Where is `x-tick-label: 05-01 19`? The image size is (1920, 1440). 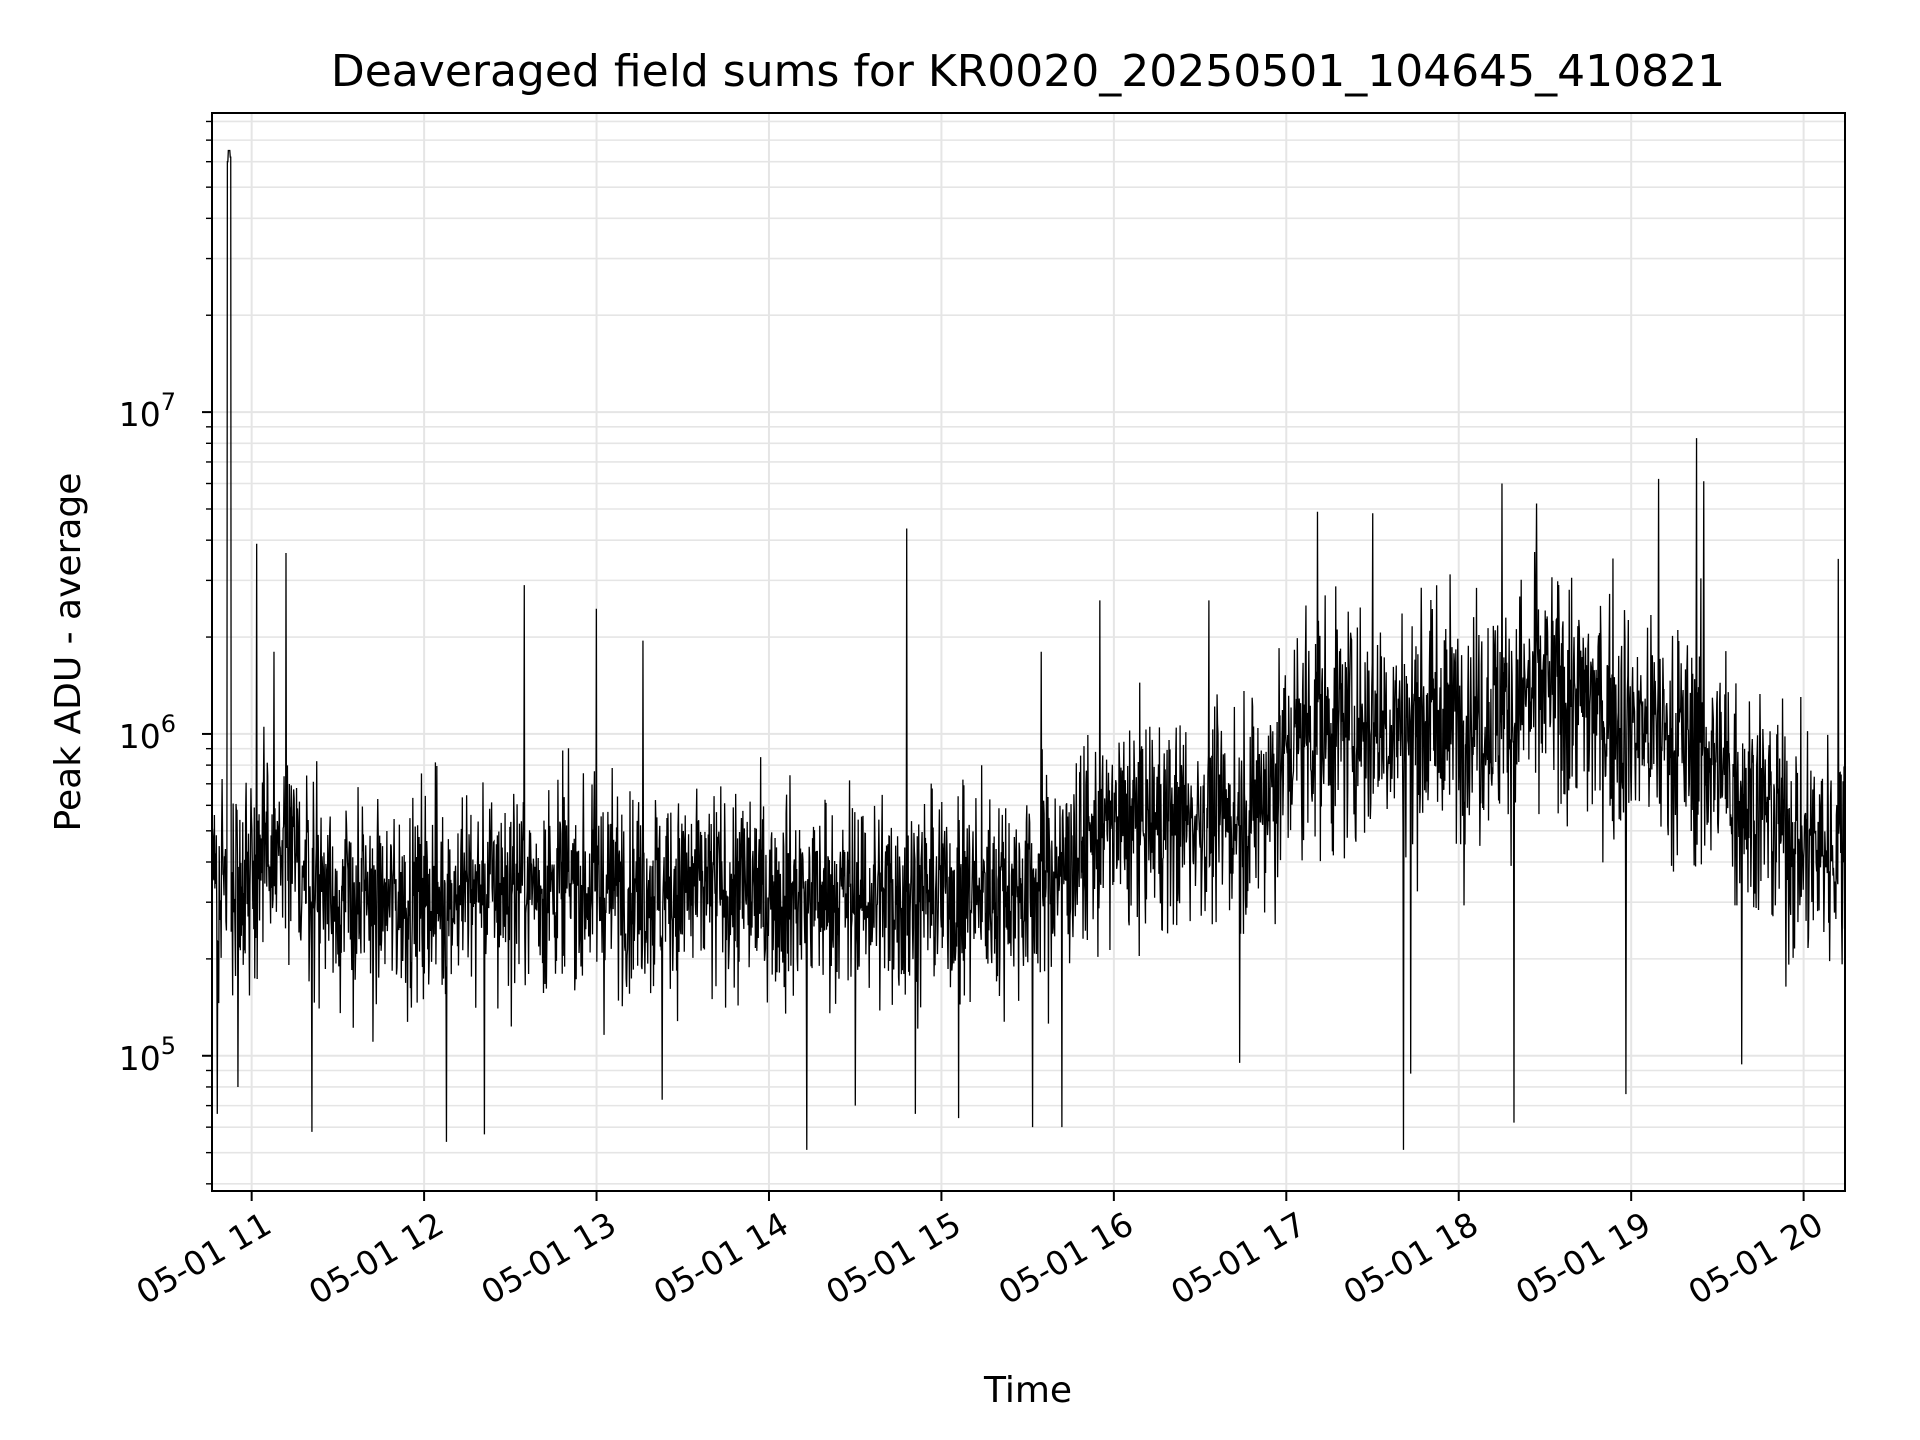
x-tick-label: 05-01 19 is located at coordinates (1583, 1258).